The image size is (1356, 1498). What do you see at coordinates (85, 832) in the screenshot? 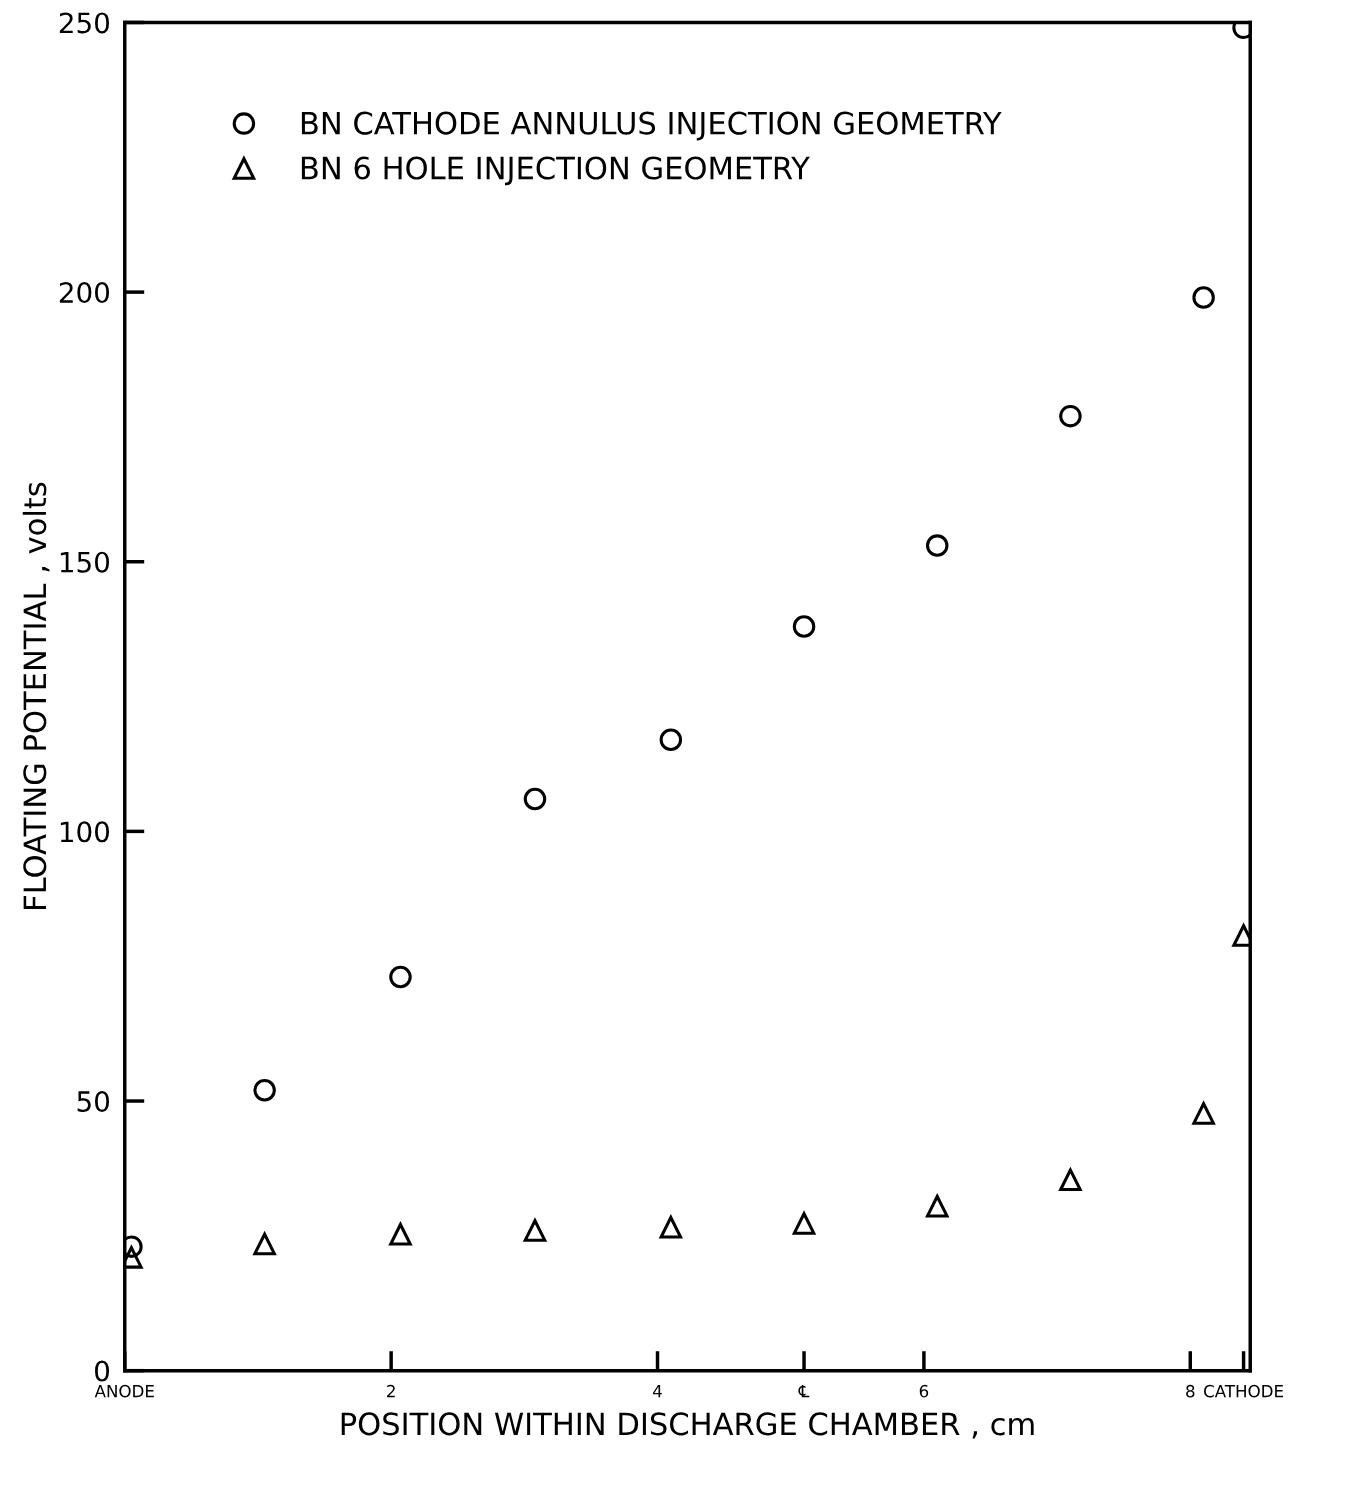
I see `y-tick-label: 100` at bounding box center [85, 832].